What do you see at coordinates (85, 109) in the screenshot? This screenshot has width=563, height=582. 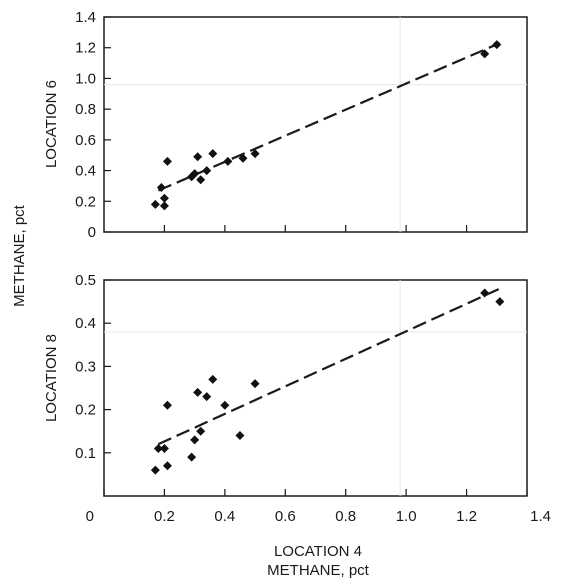 I see `y-tick-label: 0.8` at bounding box center [85, 109].